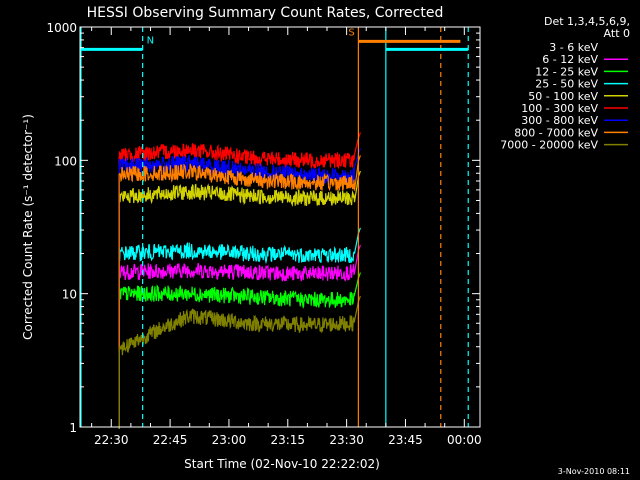  What do you see at coordinates (549, 145) in the screenshot?
I see `legend-label-9: 7000 - 20000 keV` at bounding box center [549, 145].